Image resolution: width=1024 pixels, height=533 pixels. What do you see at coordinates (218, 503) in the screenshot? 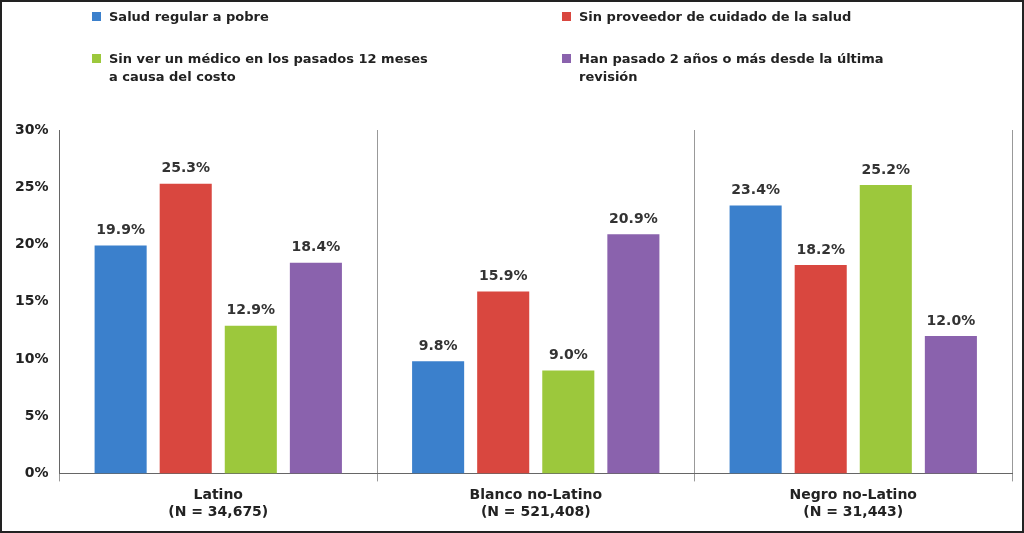
I see `x-tick-label: Latino (N = 34,675)` at bounding box center [218, 503].